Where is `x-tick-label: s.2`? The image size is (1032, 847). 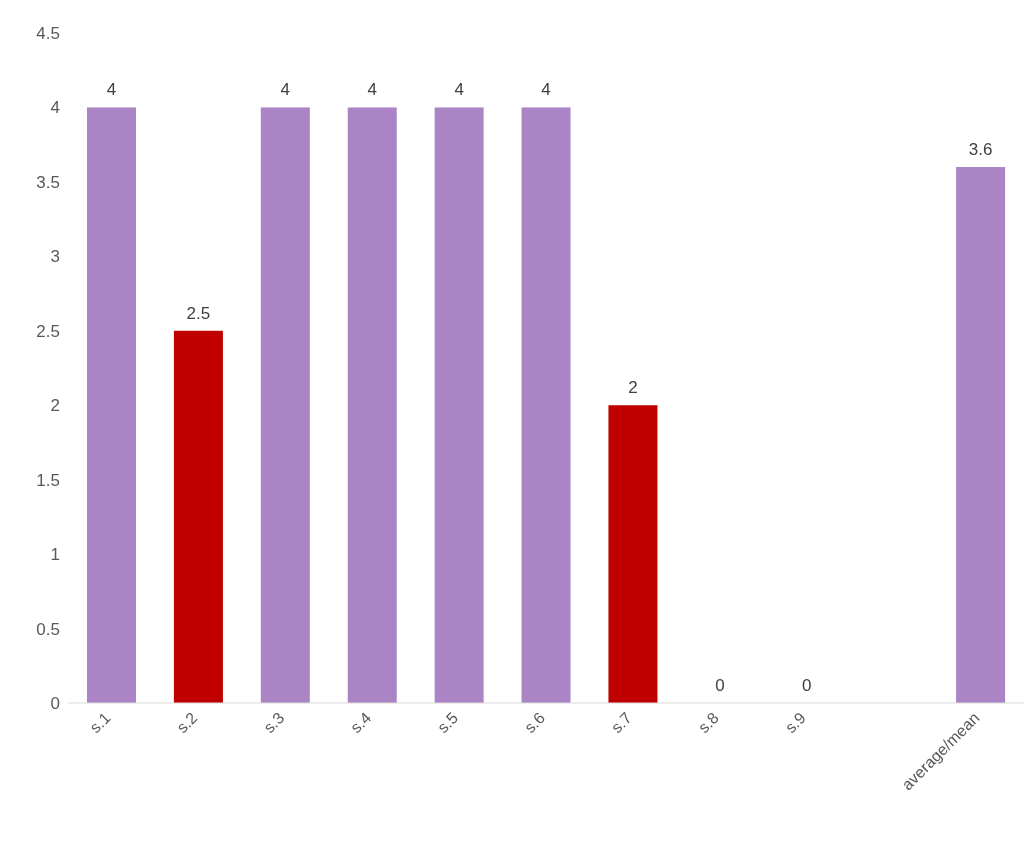 x-tick-label: s.2 is located at coordinates (187, 723).